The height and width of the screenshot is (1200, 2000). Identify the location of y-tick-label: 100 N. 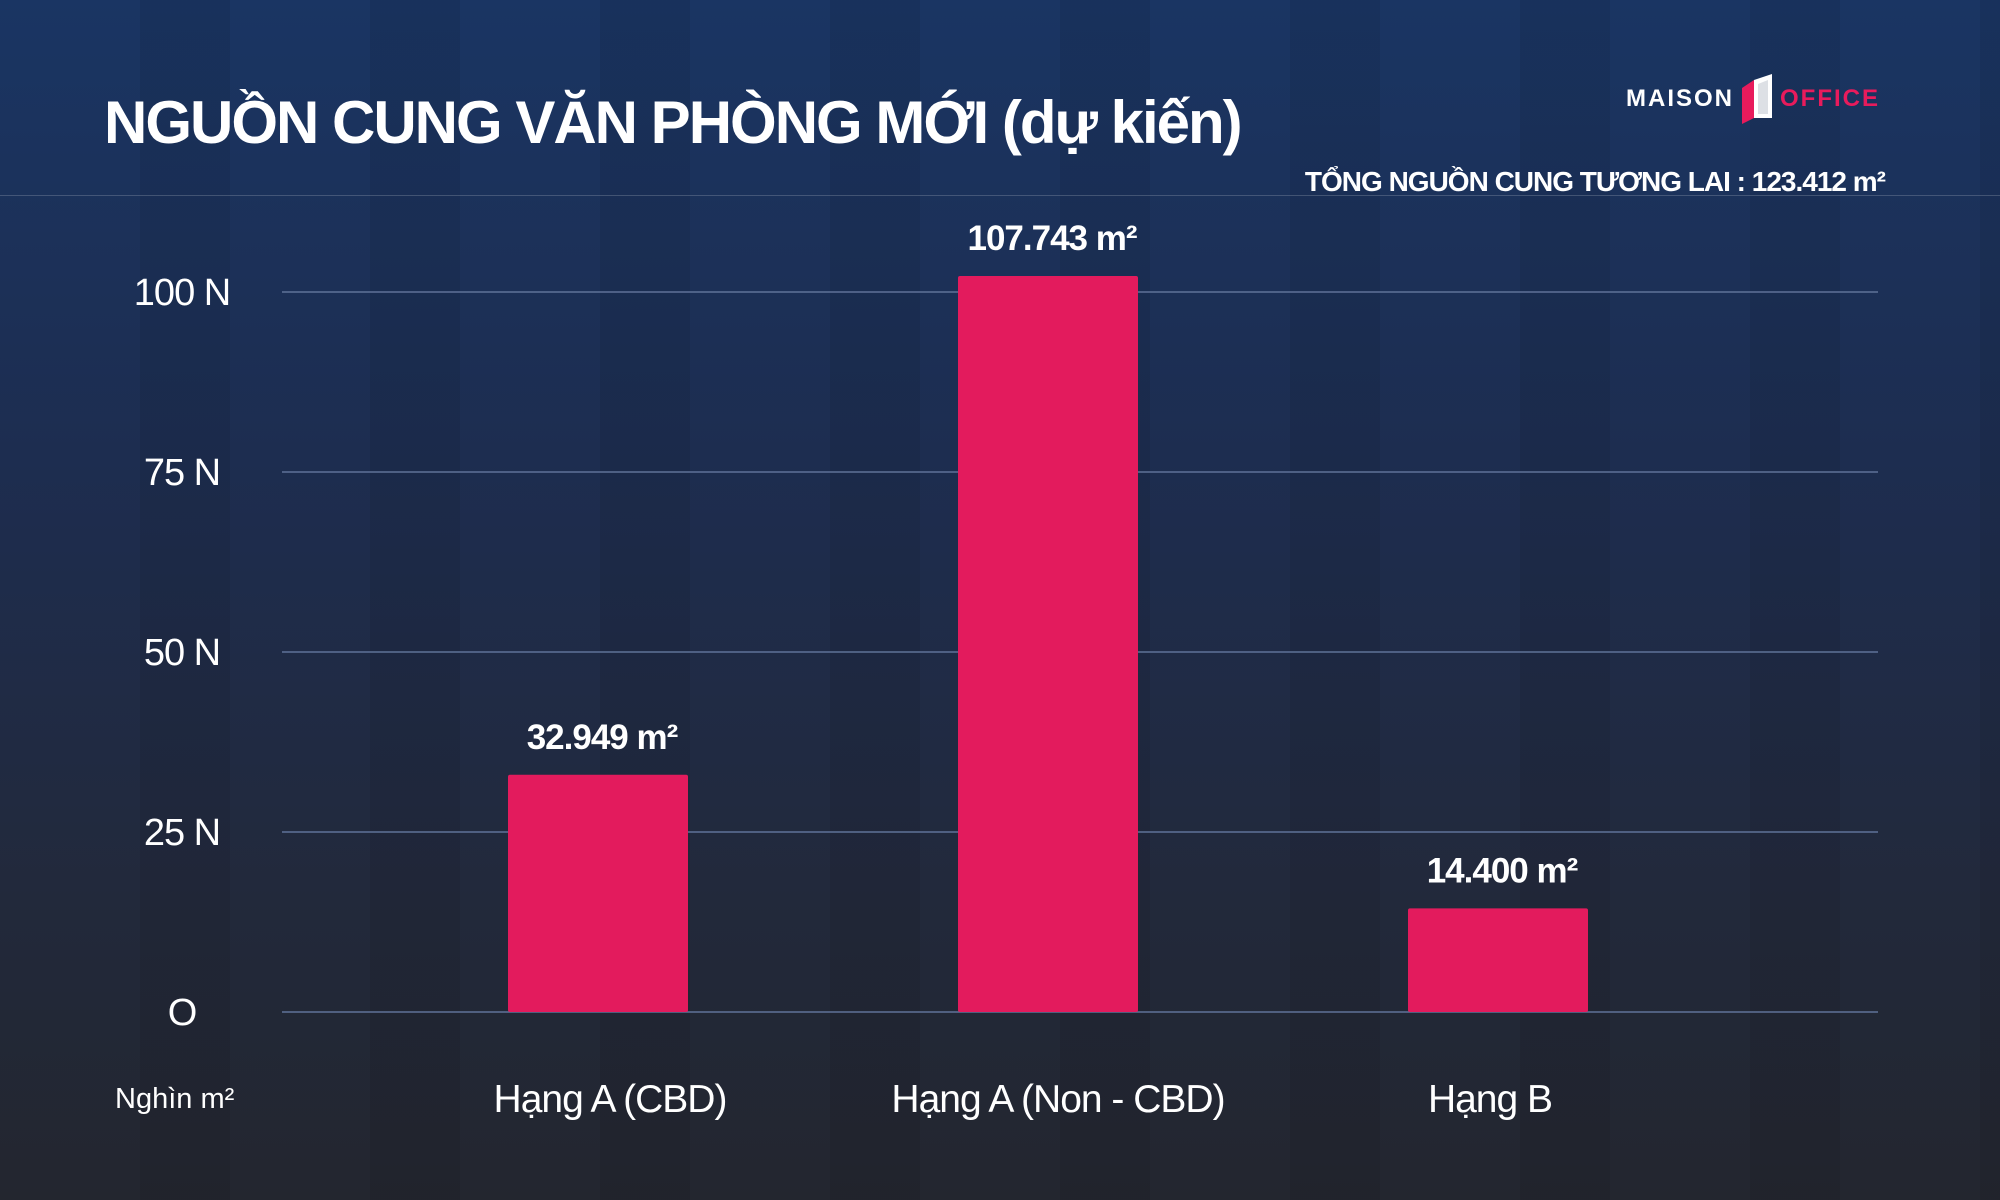
(182, 293).